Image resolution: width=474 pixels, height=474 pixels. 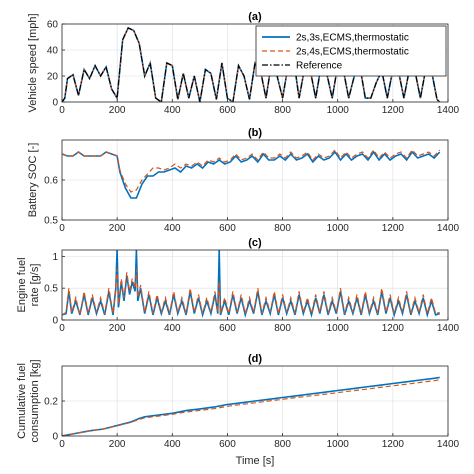 I want to click on y-tick-label: 0.2, so click(x=51, y=402).